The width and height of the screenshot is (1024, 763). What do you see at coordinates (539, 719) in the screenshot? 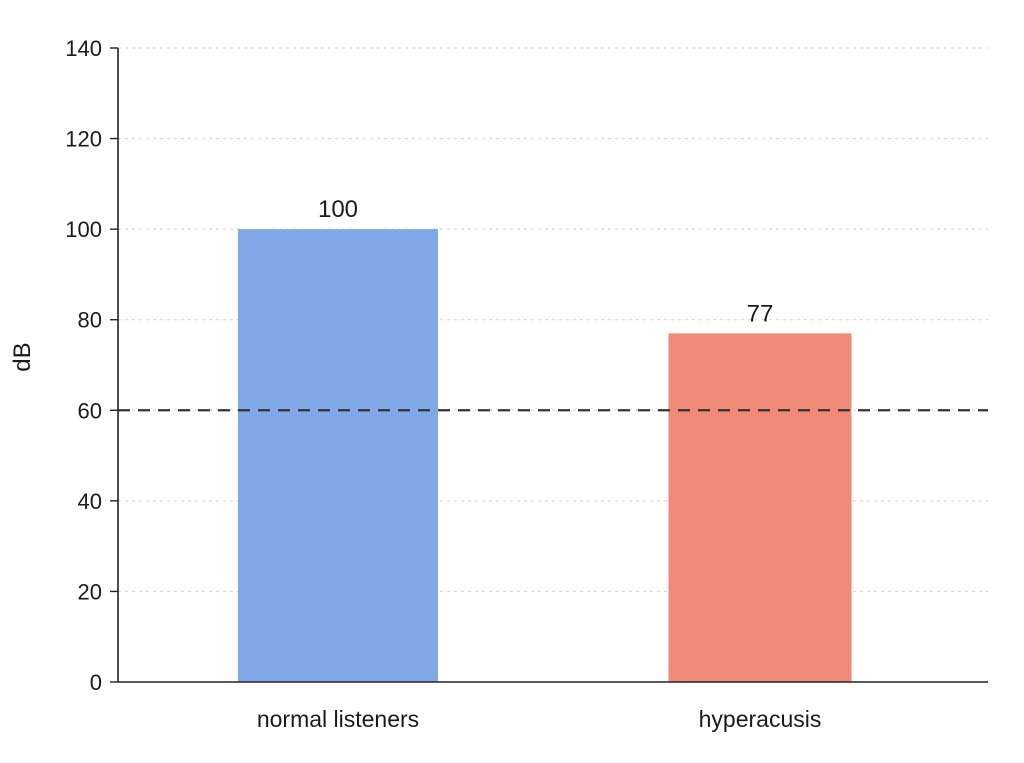
I see `x-category-labels: normal listeners hyperacusis` at bounding box center [539, 719].